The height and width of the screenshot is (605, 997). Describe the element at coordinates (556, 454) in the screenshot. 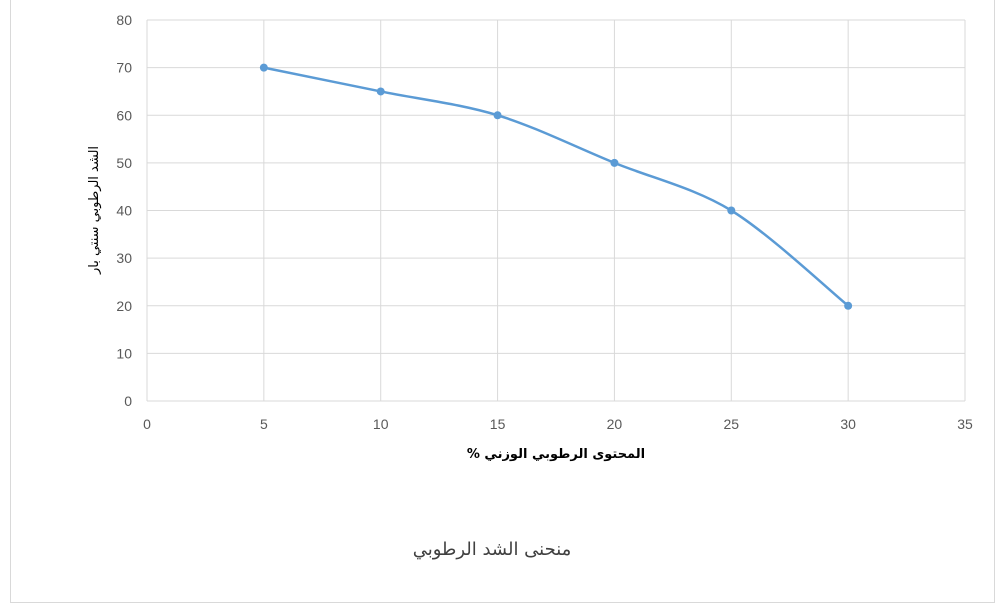

I see `x-axis-title: المحتوى الرطوبي الوزني %` at that location.